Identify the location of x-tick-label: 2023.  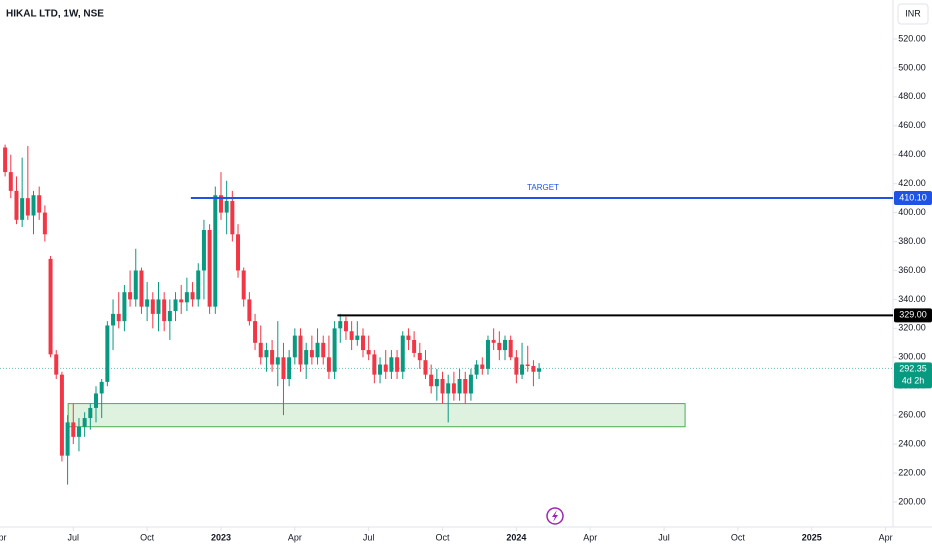
(221, 537).